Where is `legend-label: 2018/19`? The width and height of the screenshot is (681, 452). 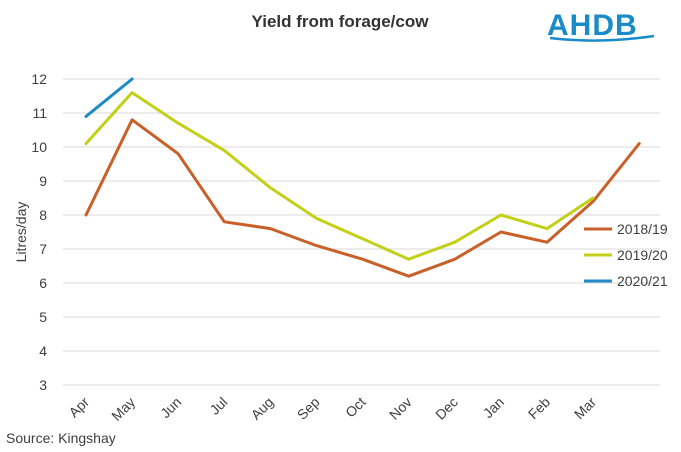 legend-label: 2018/19 is located at coordinates (642, 229).